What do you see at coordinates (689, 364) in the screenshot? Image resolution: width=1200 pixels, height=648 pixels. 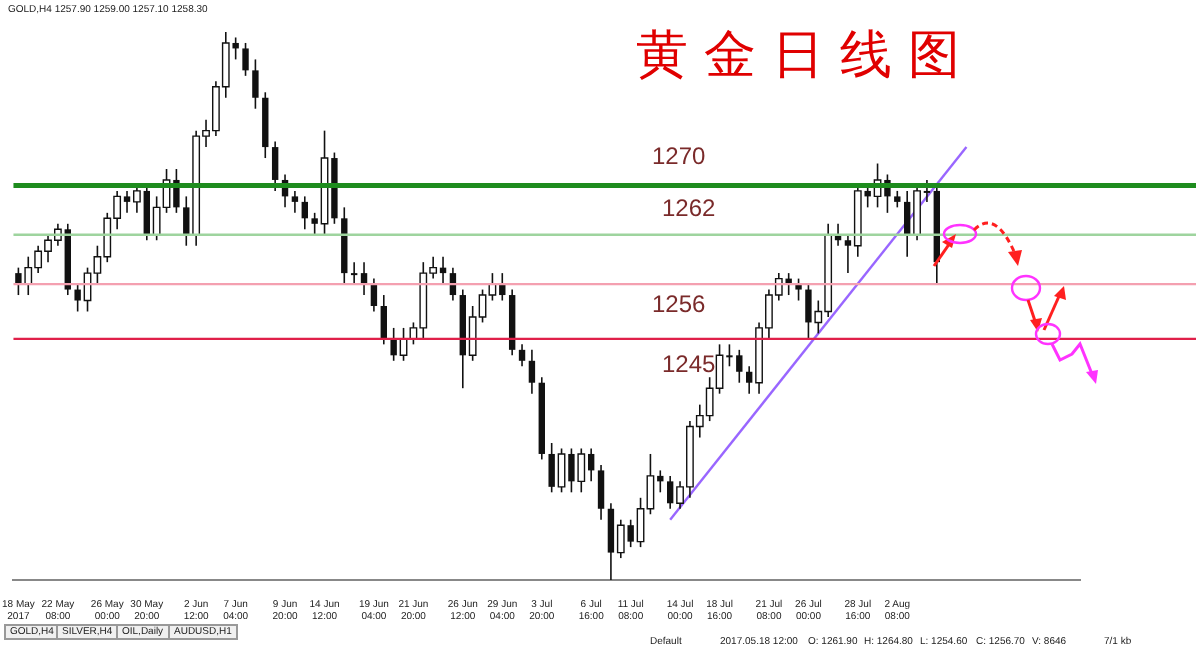 I see `annotation: 1245` at bounding box center [689, 364].